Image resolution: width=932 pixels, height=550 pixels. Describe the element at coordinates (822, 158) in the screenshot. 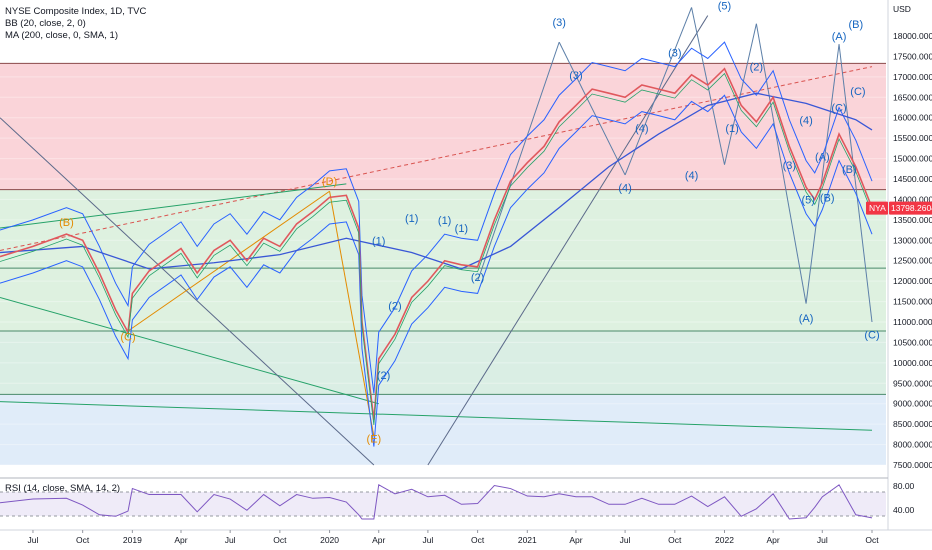

I see `wave-label-24: (A)` at that location.